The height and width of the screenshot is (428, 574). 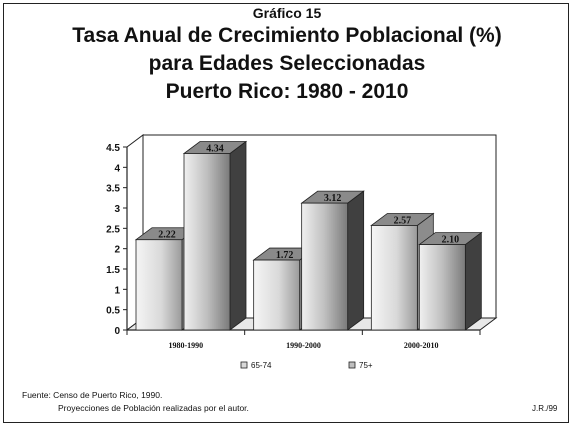 I want to click on y-tick-label: 0.5, so click(x=113, y=311).